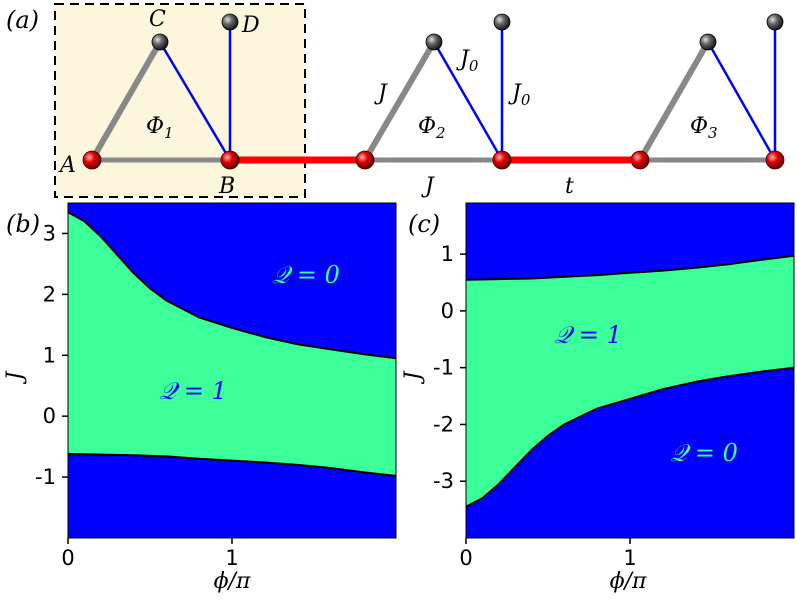 Image resolution: width=797 pixels, height=609 pixels. What do you see at coordinates (15, 377) in the screenshot?
I see `y-axis-label-b: J` at bounding box center [15, 377].